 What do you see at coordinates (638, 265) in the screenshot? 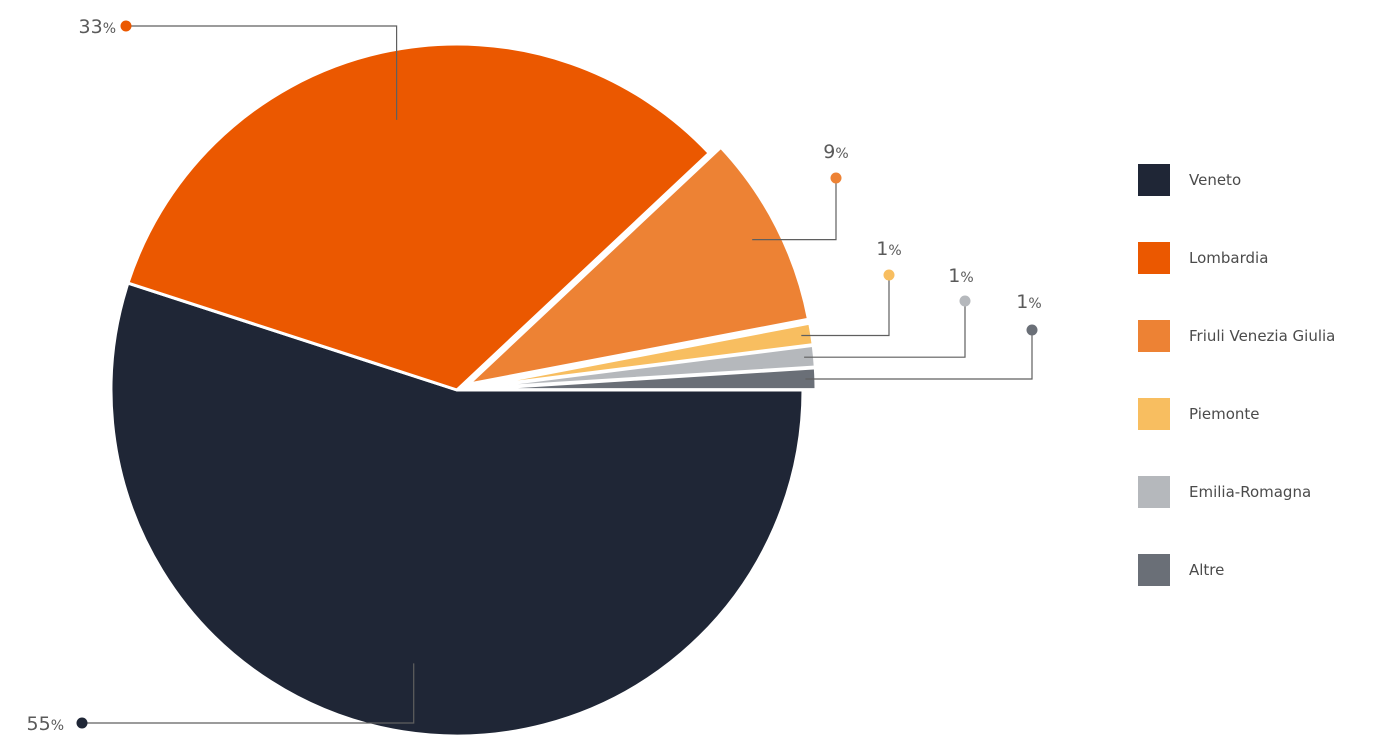
I see `pie-slice-friuli-venezia-giulia` at bounding box center [638, 265].